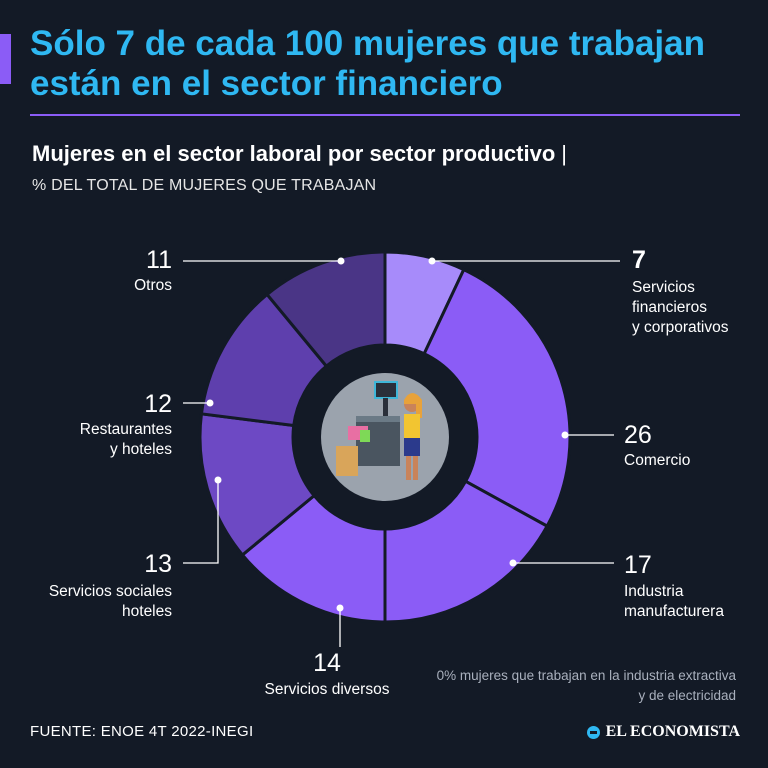 This screenshot has width=768, height=768. Describe the element at coordinates (204, 185) in the screenshot. I see `chart-subtitle: % DEL TOTAL DE MUJERES QUE TRABAJAN` at that location.